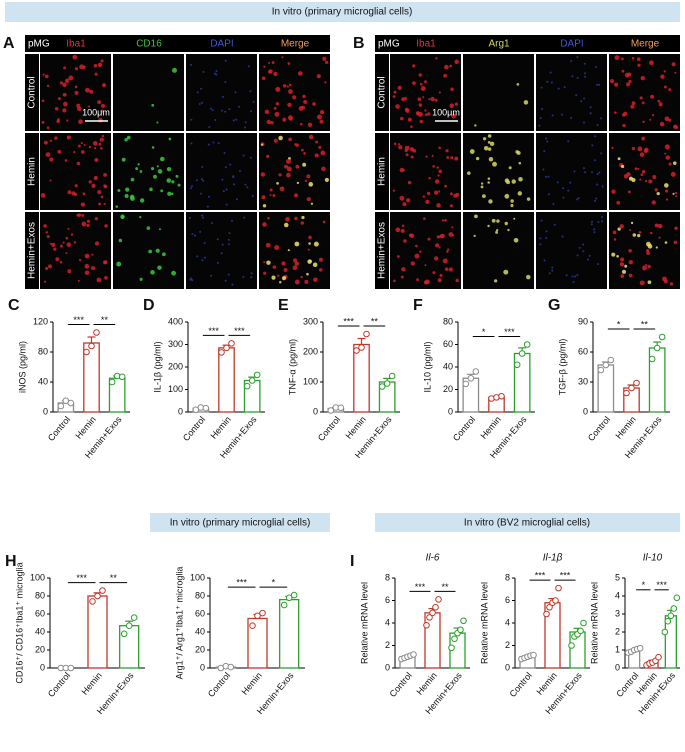 The width and height of the screenshot is (685, 752). Describe the element at coordinates (446, 112) in the screenshot. I see `scale-label: 100μm` at that location.